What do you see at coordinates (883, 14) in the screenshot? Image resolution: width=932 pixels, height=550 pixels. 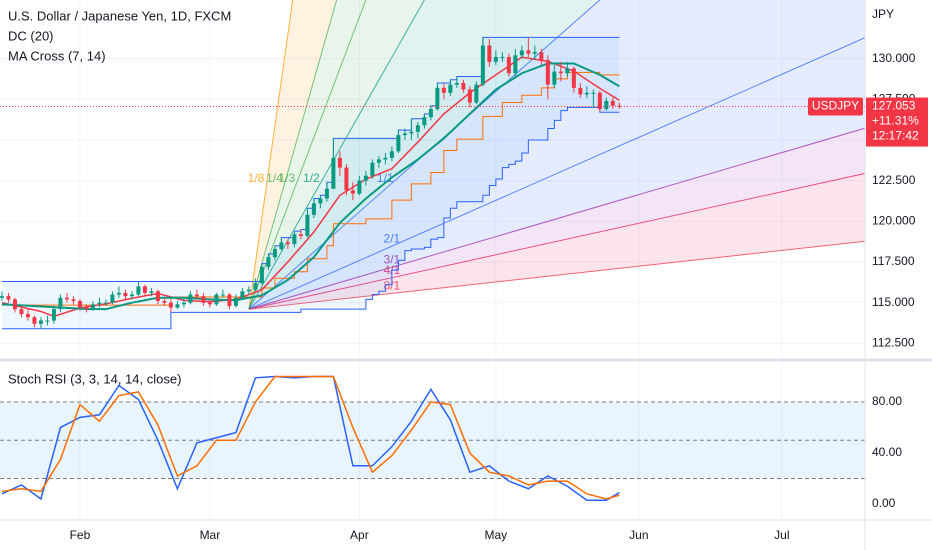 I see `y-axis-unit: JPY` at bounding box center [883, 14].